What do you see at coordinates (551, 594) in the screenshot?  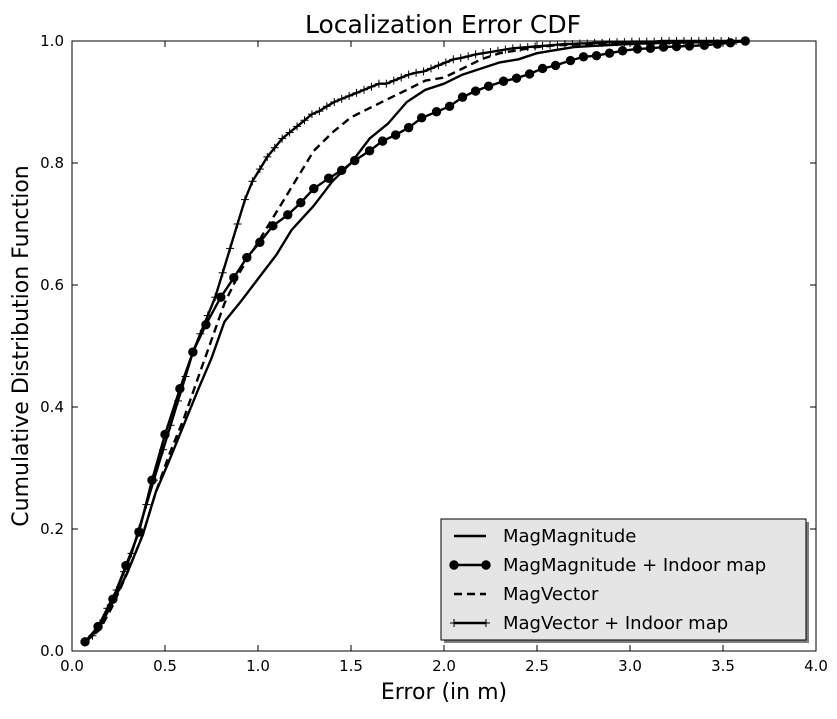 I see `legend-label: MagVector` at bounding box center [551, 594].